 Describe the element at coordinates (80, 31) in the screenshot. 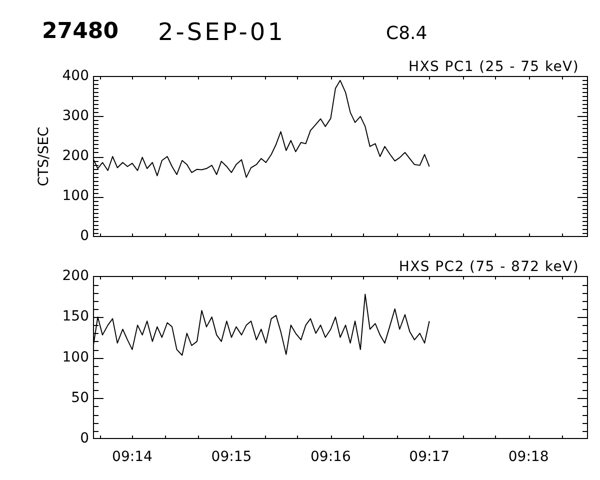

I see `text: 27480` at that location.